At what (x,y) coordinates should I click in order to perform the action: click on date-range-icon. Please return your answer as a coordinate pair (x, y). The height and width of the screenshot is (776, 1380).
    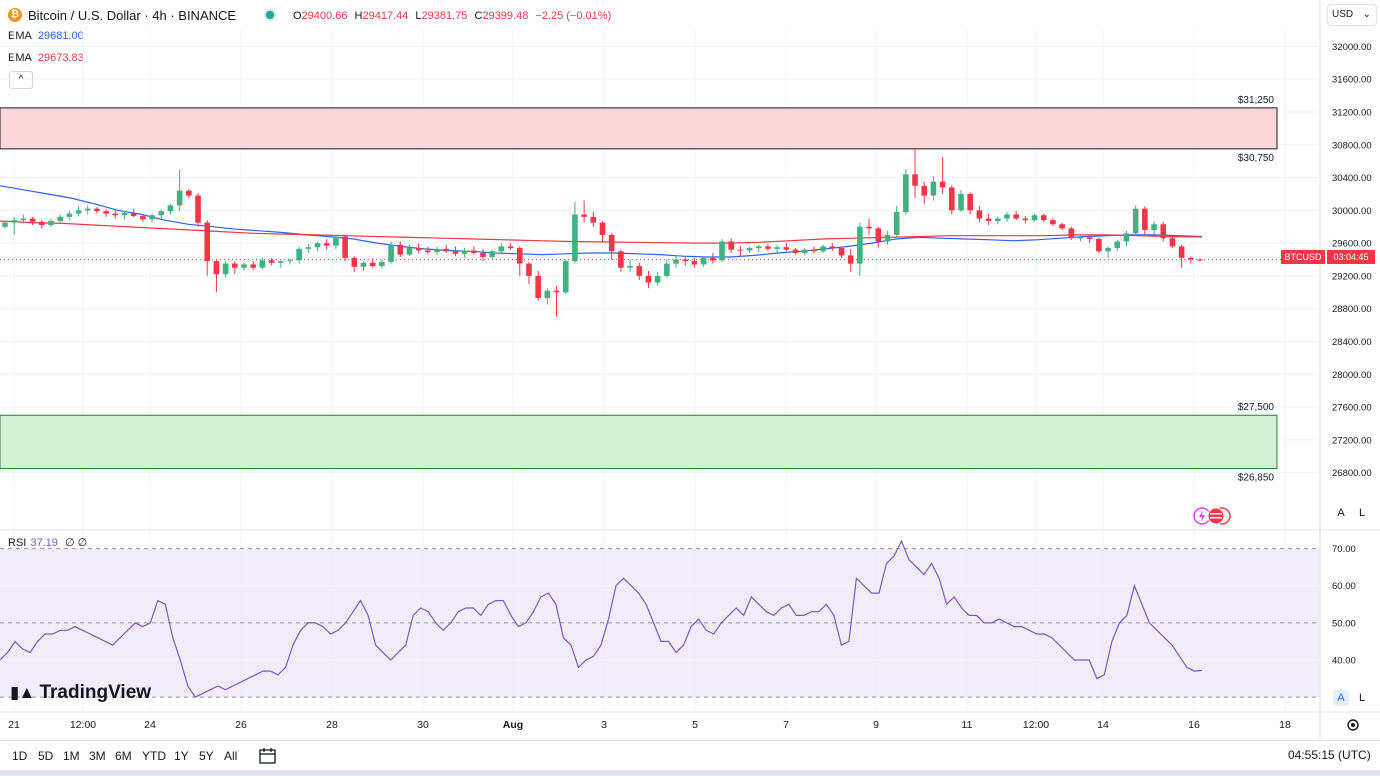
    Looking at the image, I should click on (268, 756).